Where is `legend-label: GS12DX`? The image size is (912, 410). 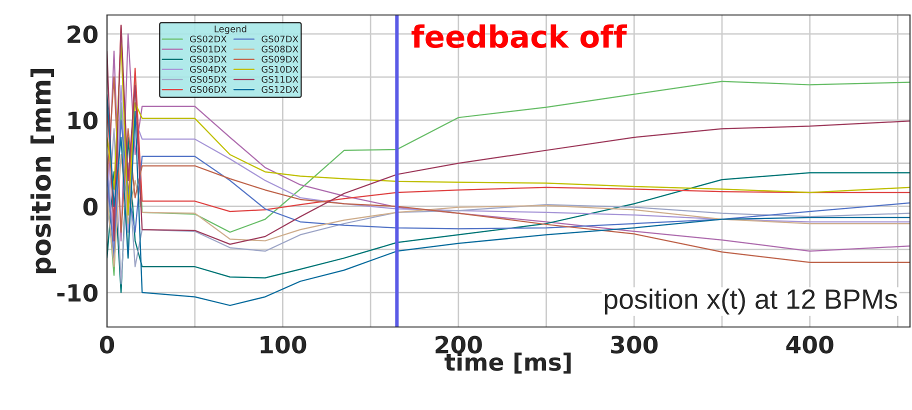
legend-label: GS12DX is located at coordinates (280, 89).